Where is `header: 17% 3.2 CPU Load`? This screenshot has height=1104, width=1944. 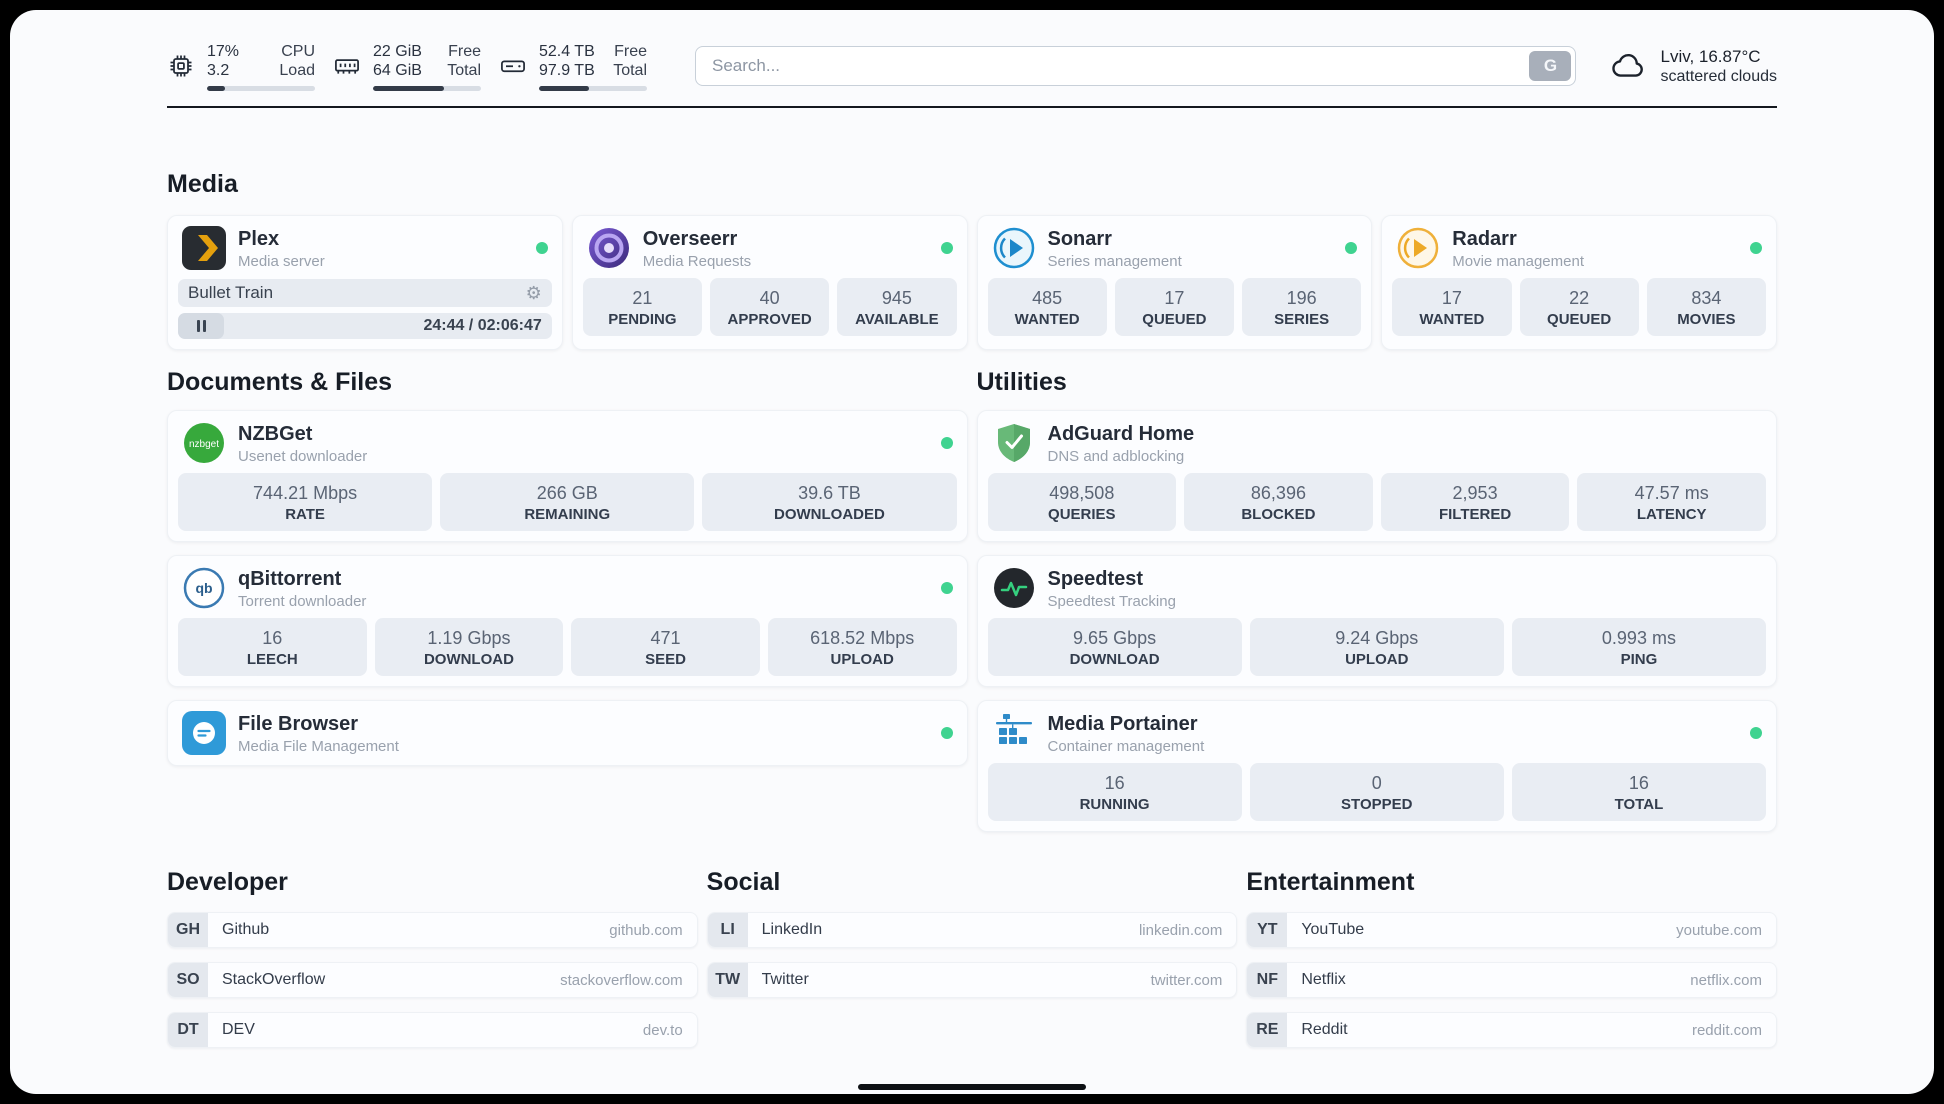 header: 17% 3.2 CPU Load is located at coordinates (972, 51).